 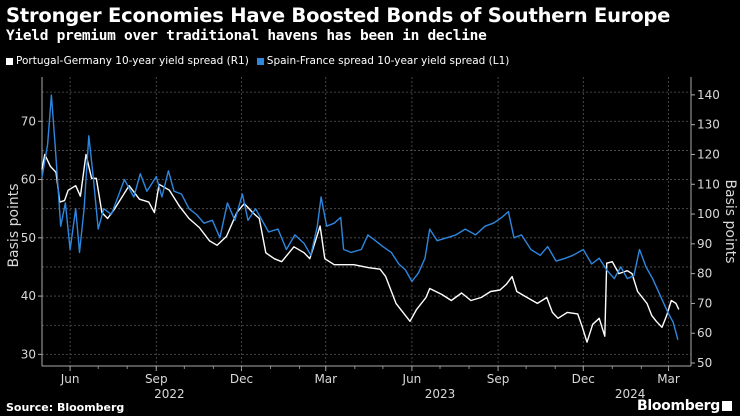 What do you see at coordinates (65, 407) in the screenshot?
I see `source-note: Source: Bloomberg` at bounding box center [65, 407].